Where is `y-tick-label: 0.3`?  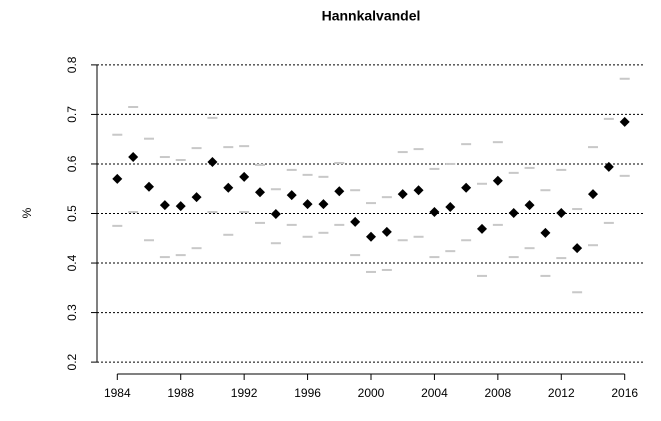 y-tick-label: 0.3 is located at coordinates (72, 312).